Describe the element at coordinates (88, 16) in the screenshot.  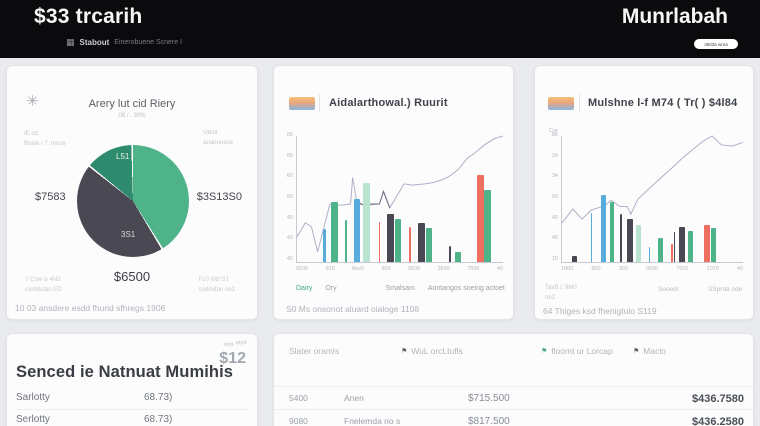
I see `page-title: $33 trcarih` at that location.